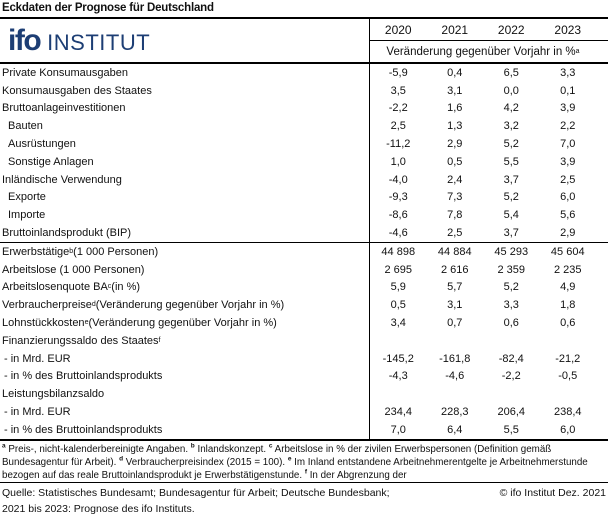 This screenshot has height=519, width=608. I want to click on logo-institut-text: INSTITUT, so click(99, 42).